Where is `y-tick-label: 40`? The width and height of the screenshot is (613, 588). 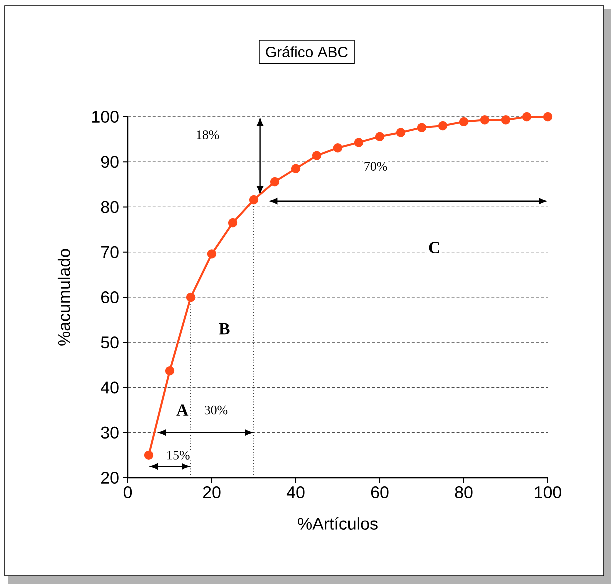
y-tick-label: 40 is located at coordinates (110, 388).